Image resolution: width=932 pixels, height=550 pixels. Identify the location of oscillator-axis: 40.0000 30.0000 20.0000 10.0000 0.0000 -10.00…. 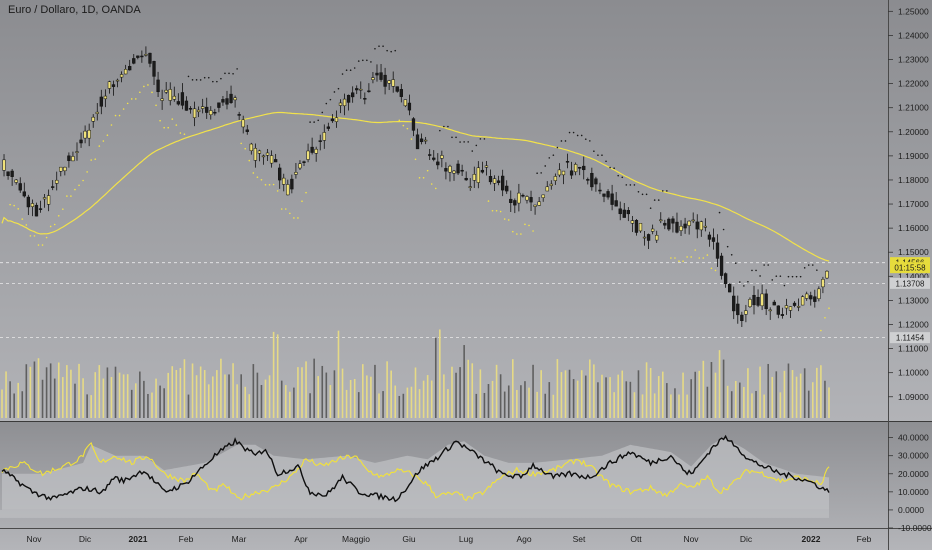
(910, 483).